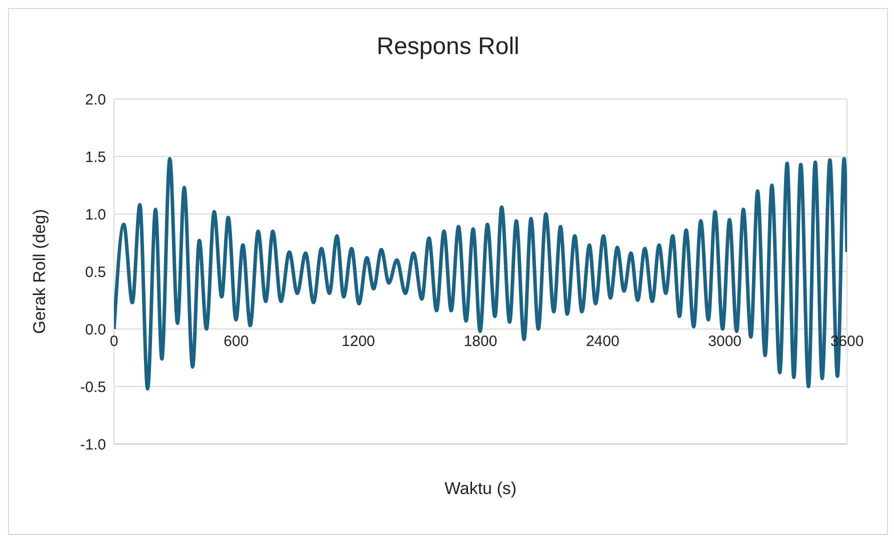 The image size is (894, 541). What do you see at coordinates (95, 272) in the screenshot?
I see `y-tick-label: 0.5` at bounding box center [95, 272].